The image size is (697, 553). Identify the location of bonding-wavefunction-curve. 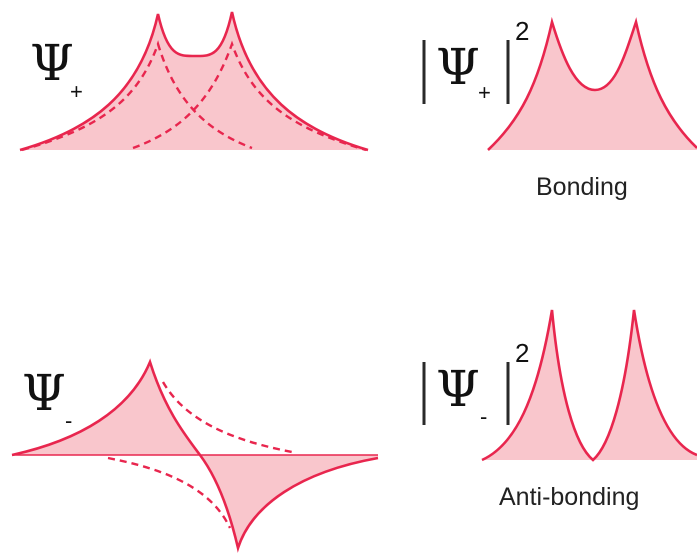
(194, 81).